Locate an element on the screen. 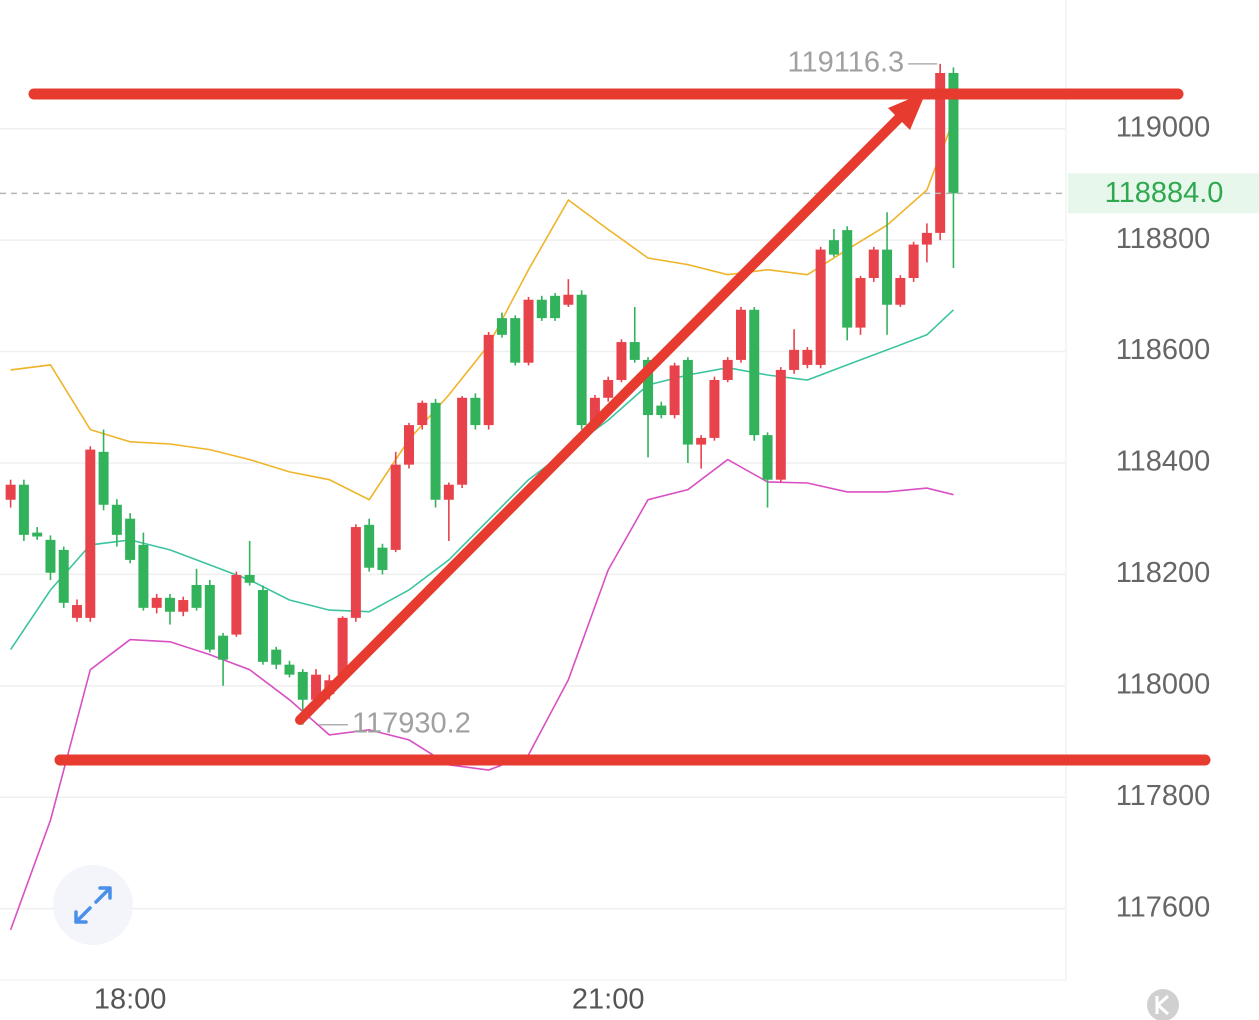 This screenshot has height=1020, width=1259. last-price-label: 118884.0 is located at coordinates (1164, 193).